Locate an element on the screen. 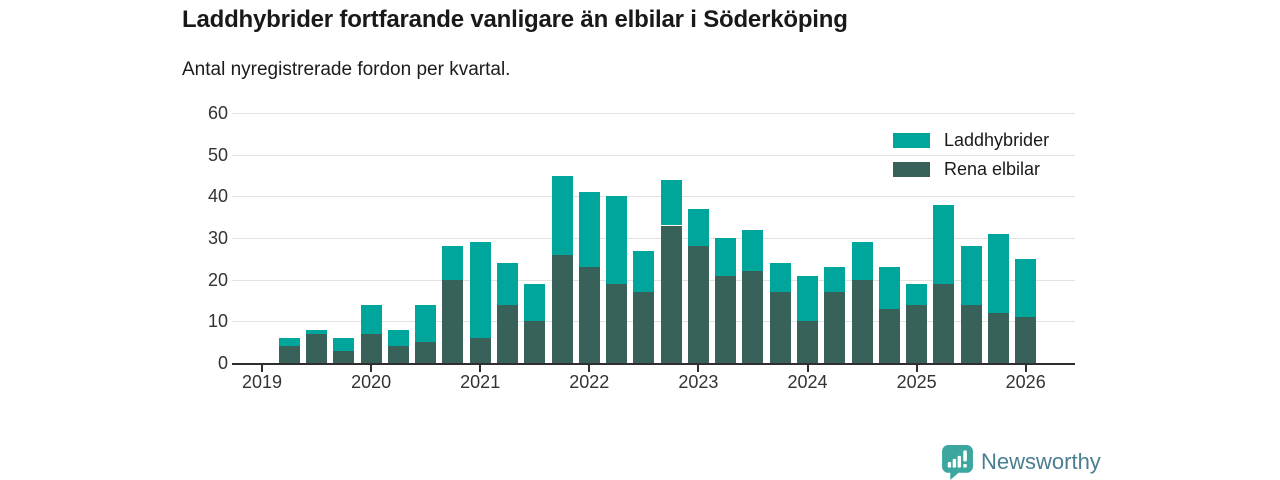  x-axis-tick-label: 2020 is located at coordinates (371, 382).